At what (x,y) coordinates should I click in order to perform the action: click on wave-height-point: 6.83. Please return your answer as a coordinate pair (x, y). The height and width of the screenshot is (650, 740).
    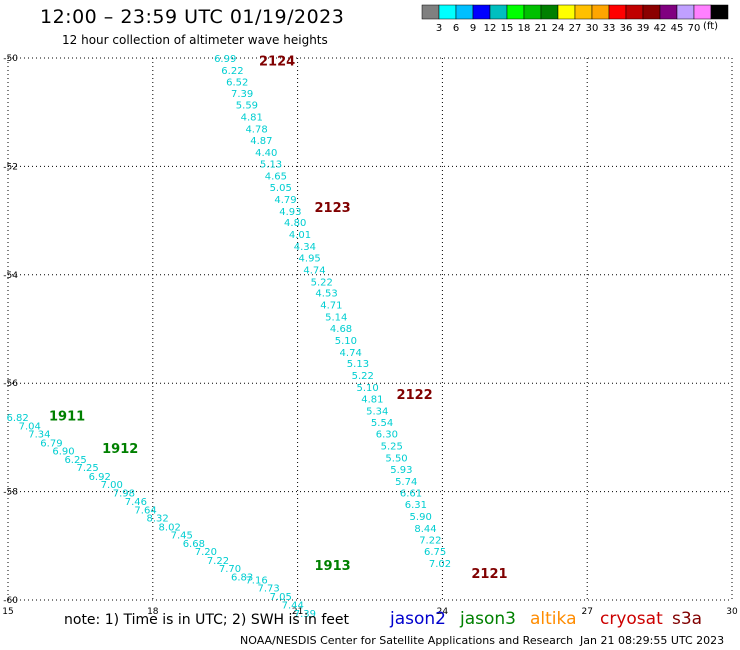
    Looking at the image, I should click on (242, 578).